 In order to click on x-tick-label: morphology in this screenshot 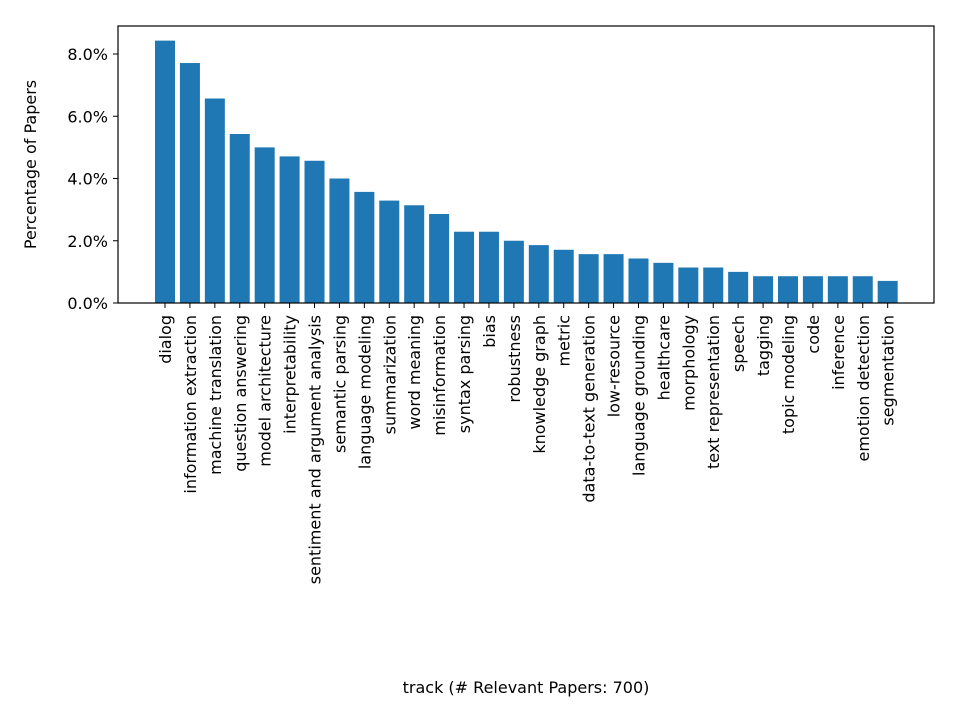, I will do `click(688, 363)`.